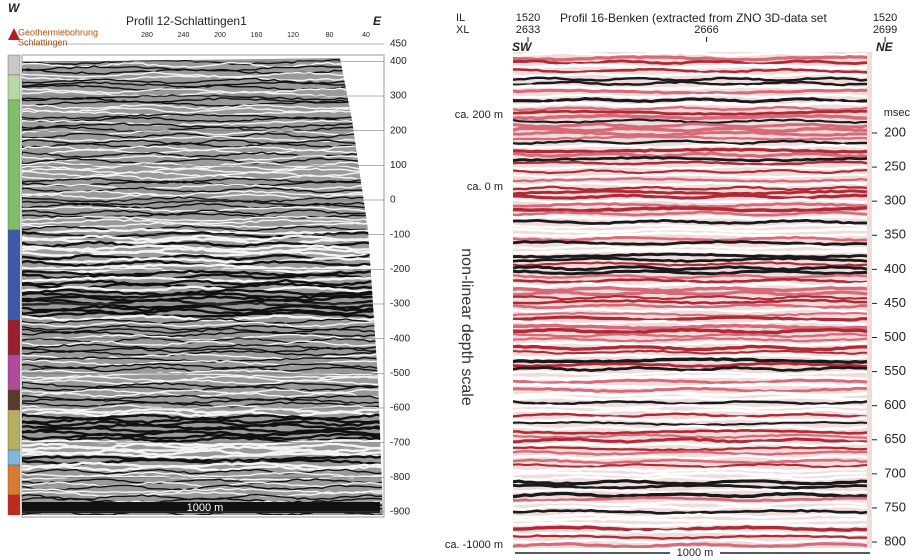 The width and height of the screenshot is (913, 560). What do you see at coordinates (895, 472) in the screenshot?
I see `time-tick-label: 700` at bounding box center [895, 472].